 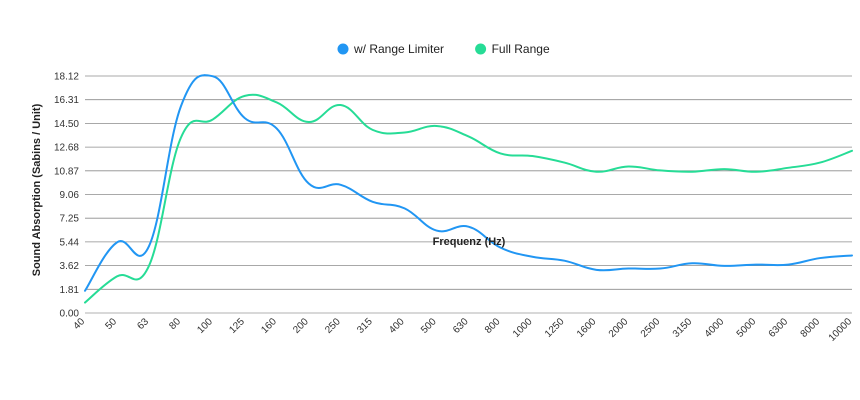 What do you see at coordinates (269, 326) in the screenshot?
I see `x-tick-label: 160` at bounding box center [269, 326].